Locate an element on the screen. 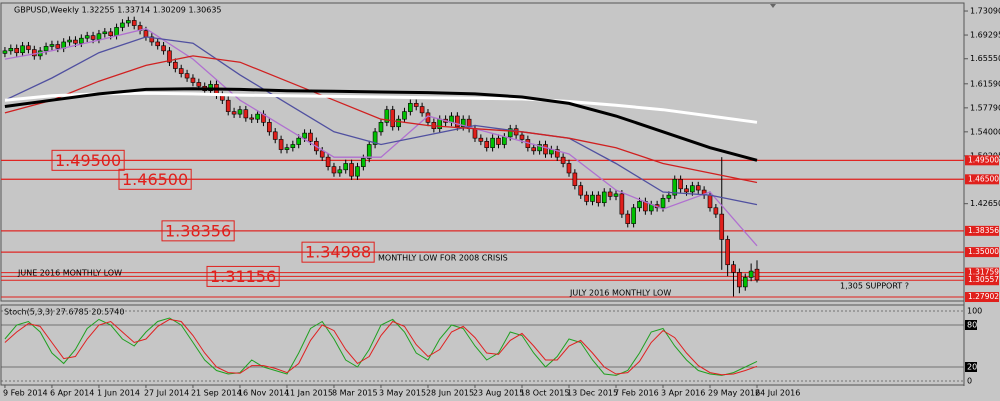 The height and width of the screenshot is (401, 1000). x-tick-label: 29 May 2016 is located at coordinates (734, 393).